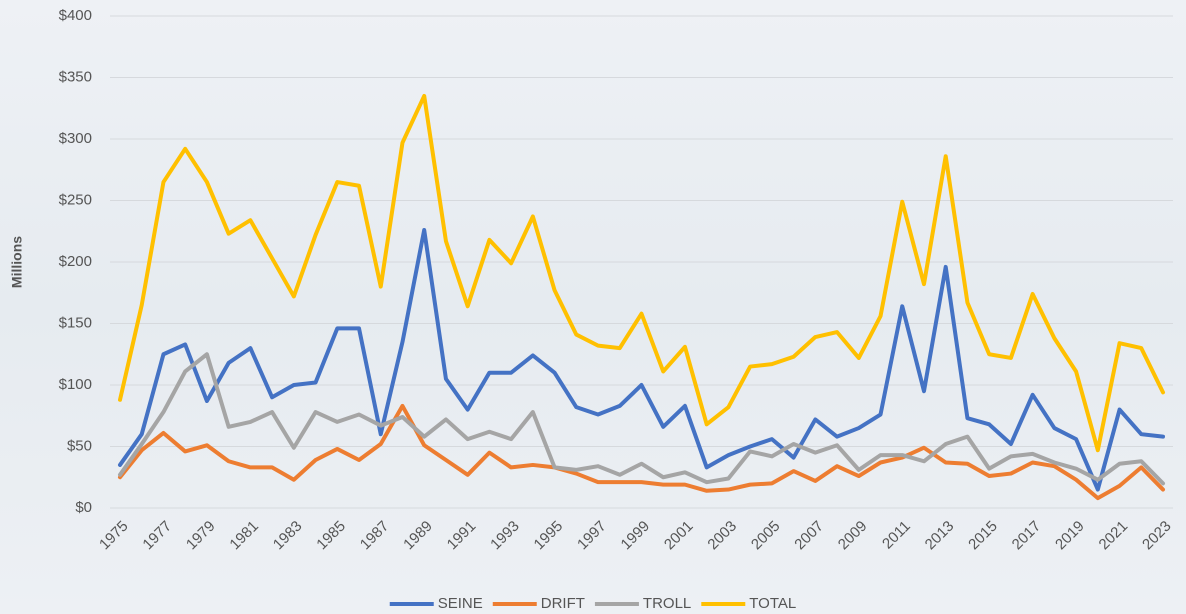  I want to click on y-tick-label: $0, so click(83, 507).